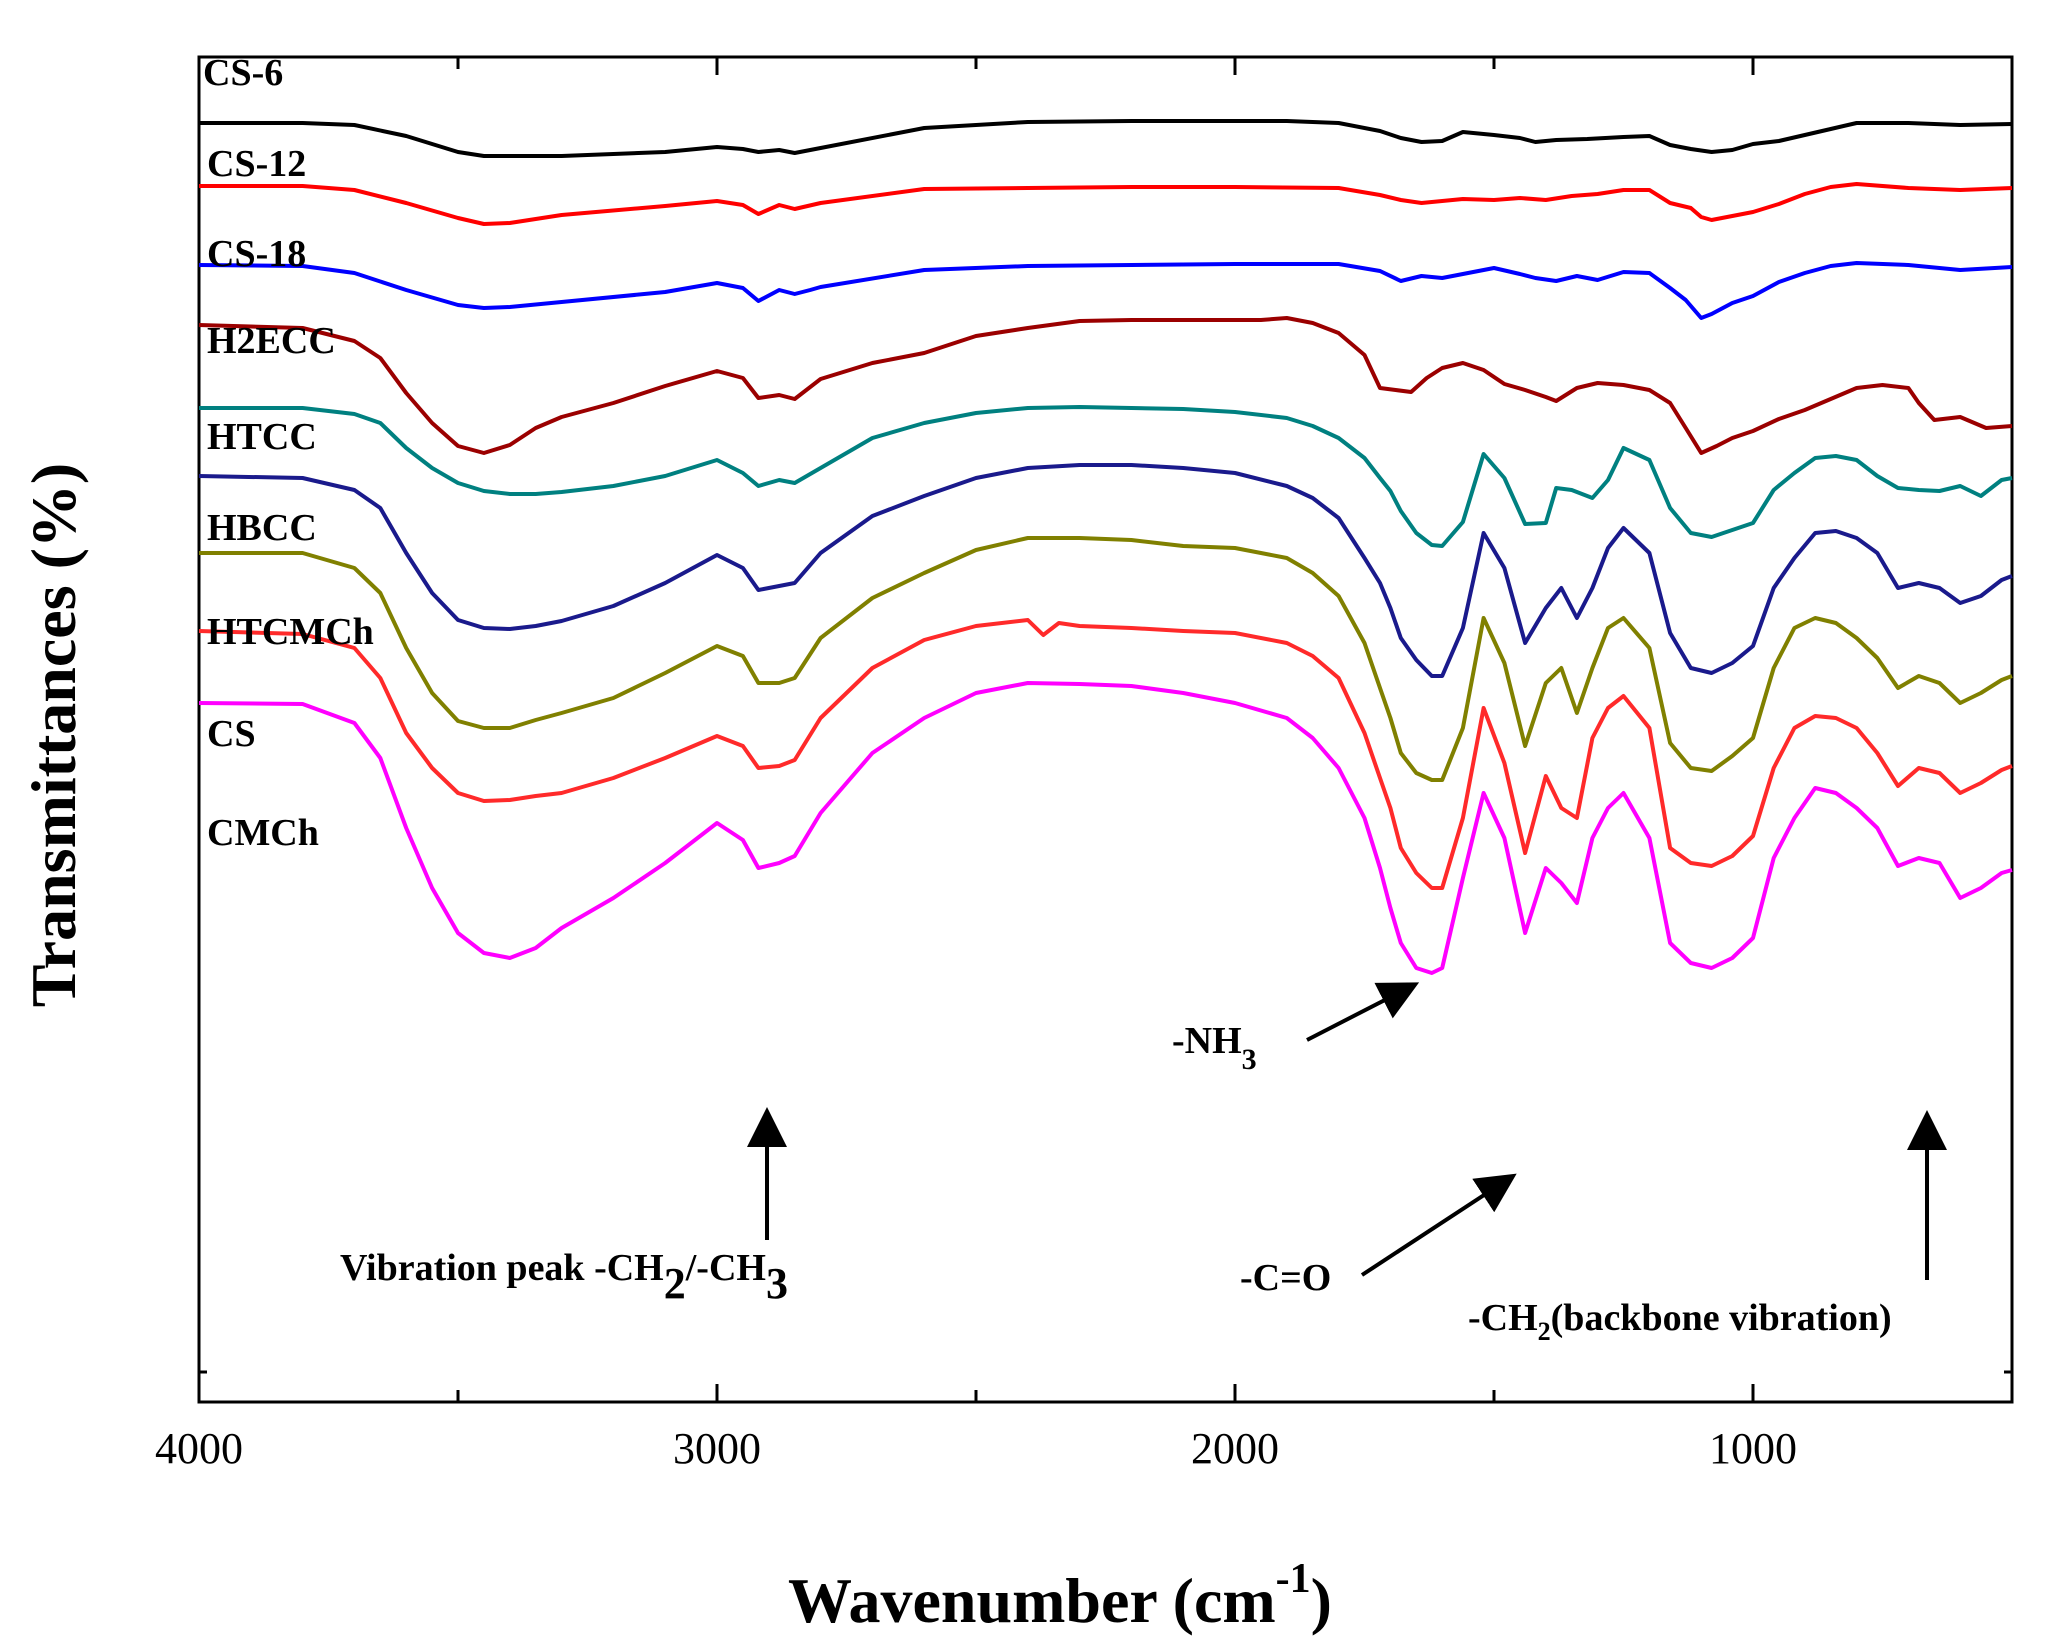 The width and height of the screenshot is (2050, 1643). Describe the element at coordinates (271, 341) in the screenshot. I see `series-label-h2ecc: H2ECC` at that location.